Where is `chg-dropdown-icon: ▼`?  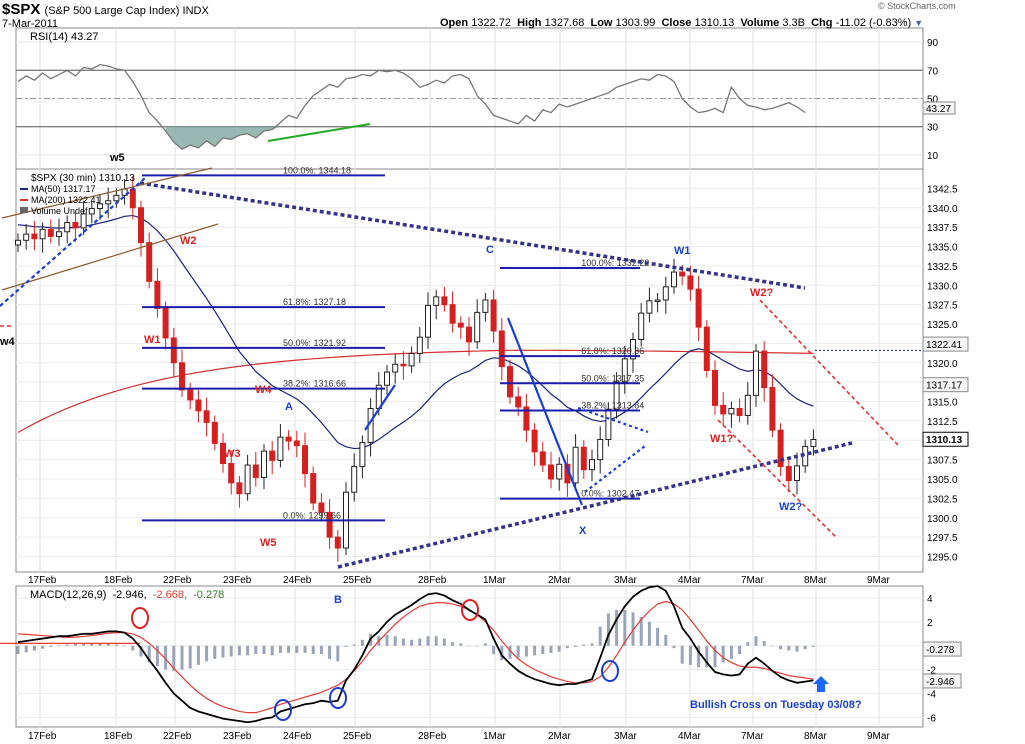 chg-dropdown-icon: ▼ is located at coordinates (919, 23).